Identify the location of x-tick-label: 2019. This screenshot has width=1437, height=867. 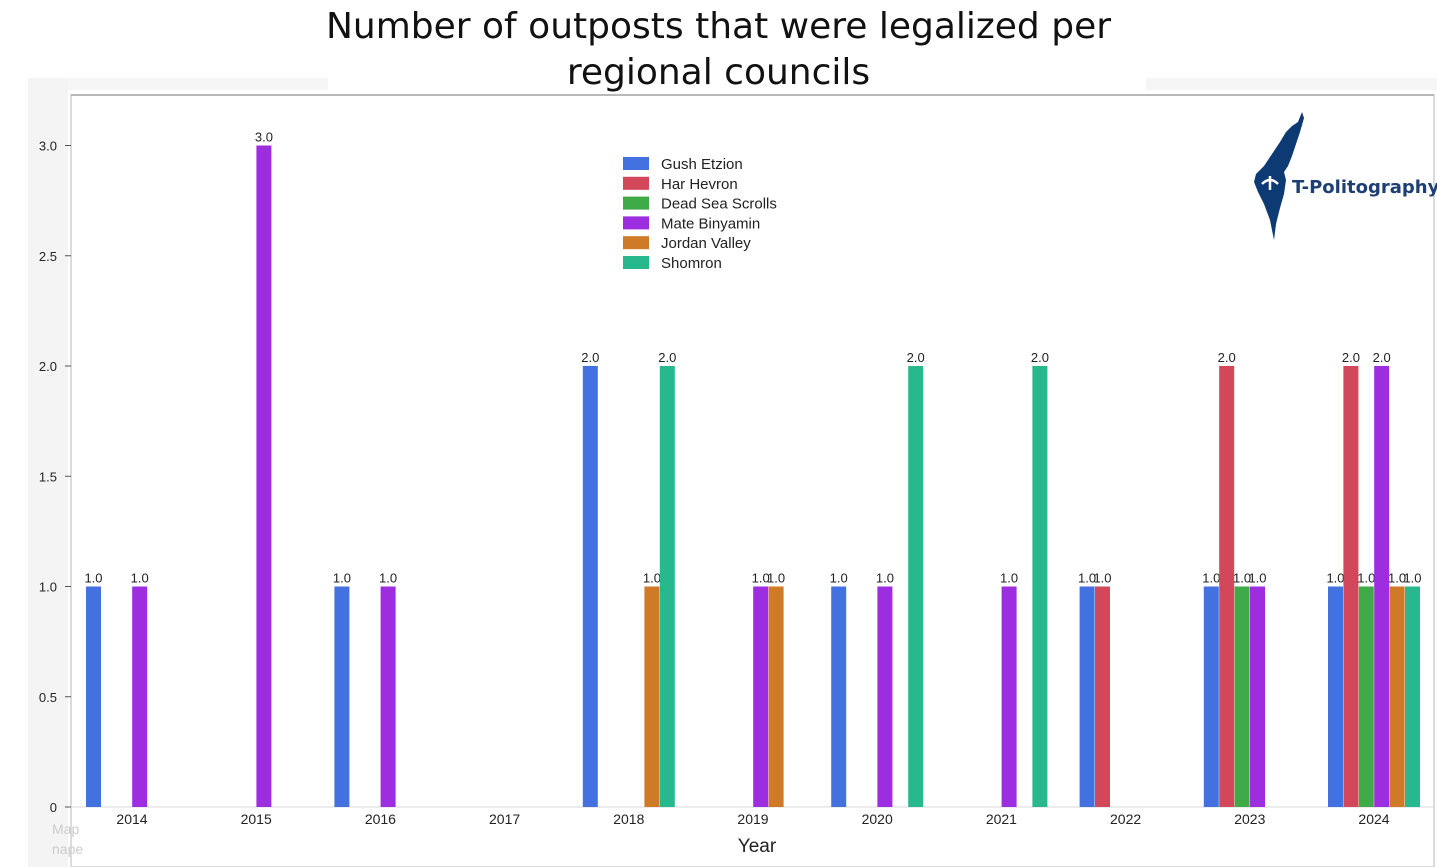
(752, 819).